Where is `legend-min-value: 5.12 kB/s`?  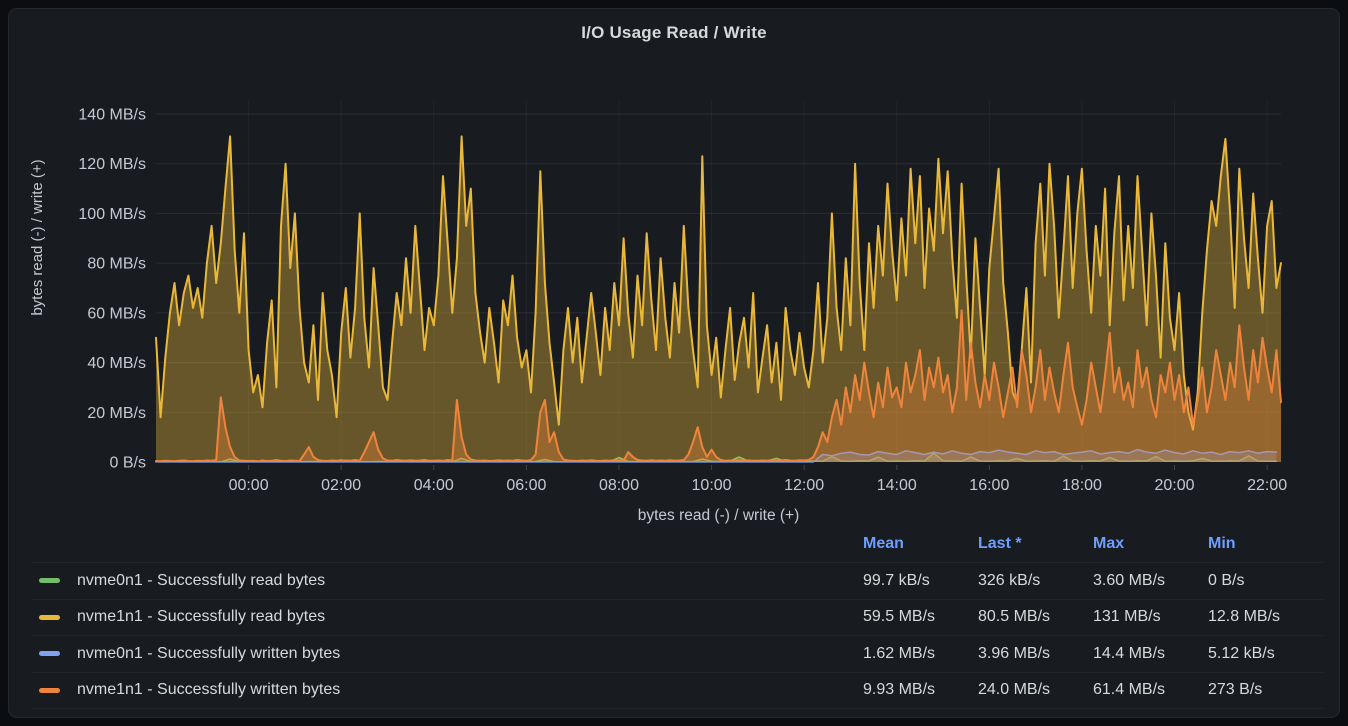 legend-min-value: 5.12 kB/s is located at coordinates (1241, 653).